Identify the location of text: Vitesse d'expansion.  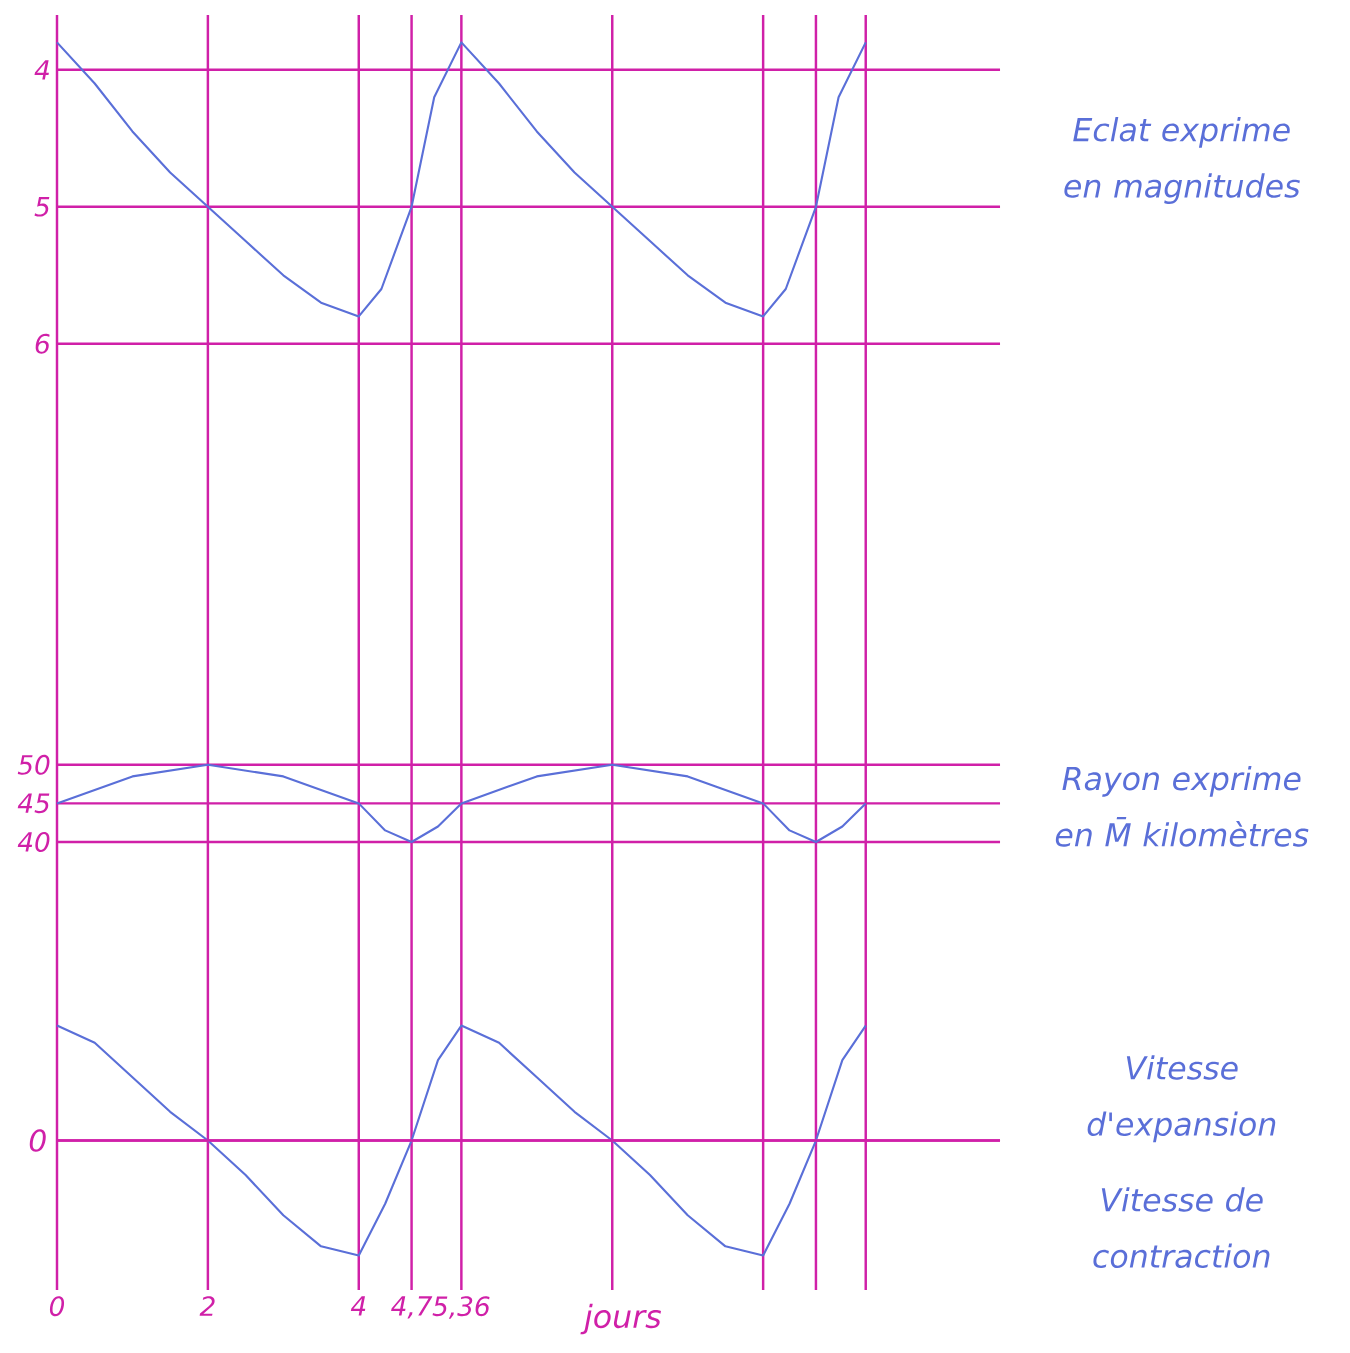
(1181, 1099).